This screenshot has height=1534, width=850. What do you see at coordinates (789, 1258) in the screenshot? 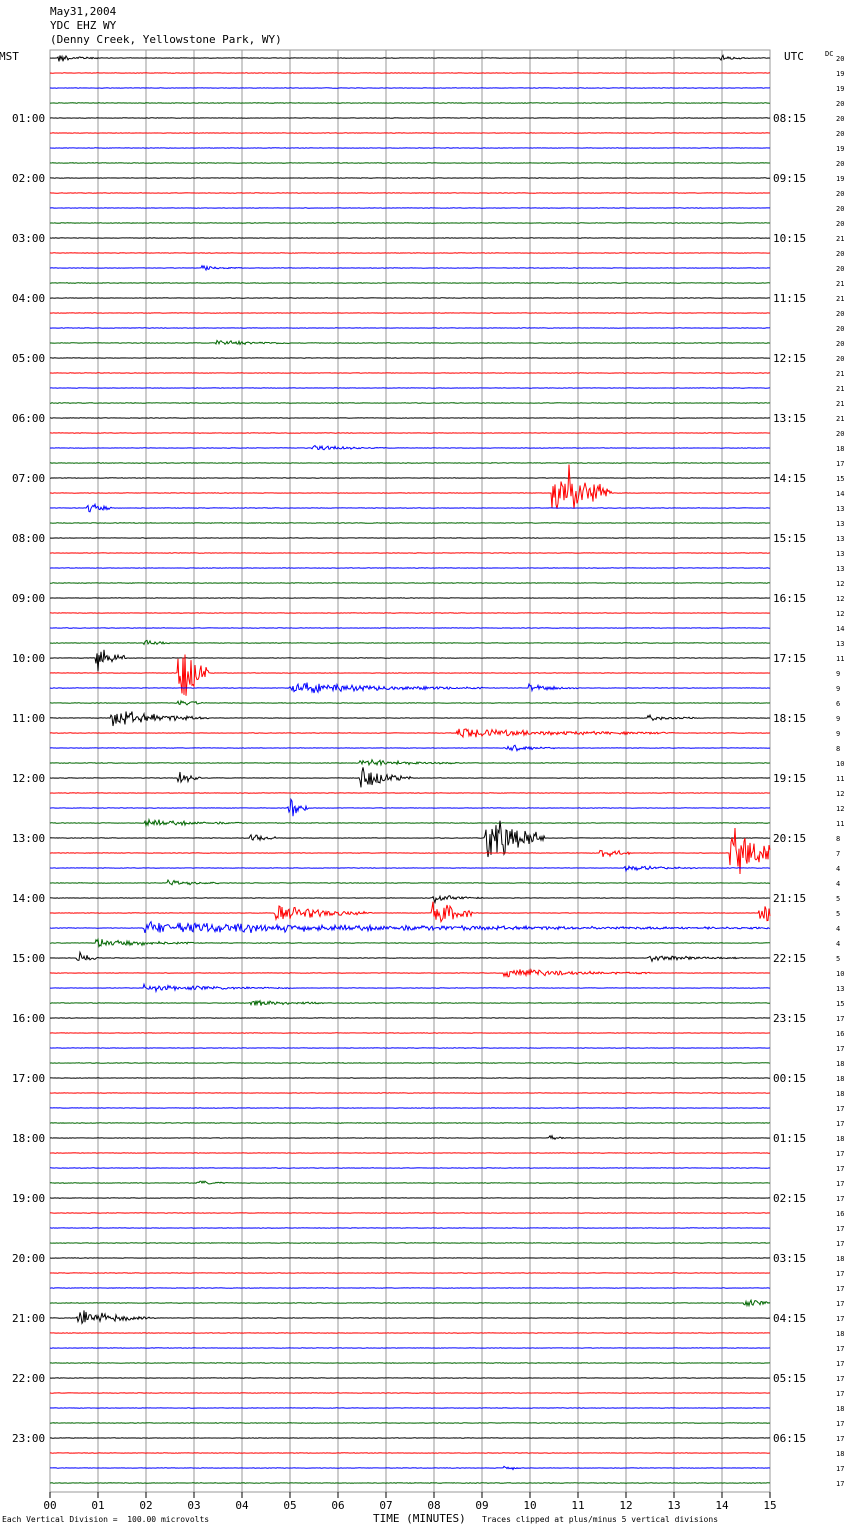
I see `right-hour-label: 03:15` at bounding box center [789, 1258].